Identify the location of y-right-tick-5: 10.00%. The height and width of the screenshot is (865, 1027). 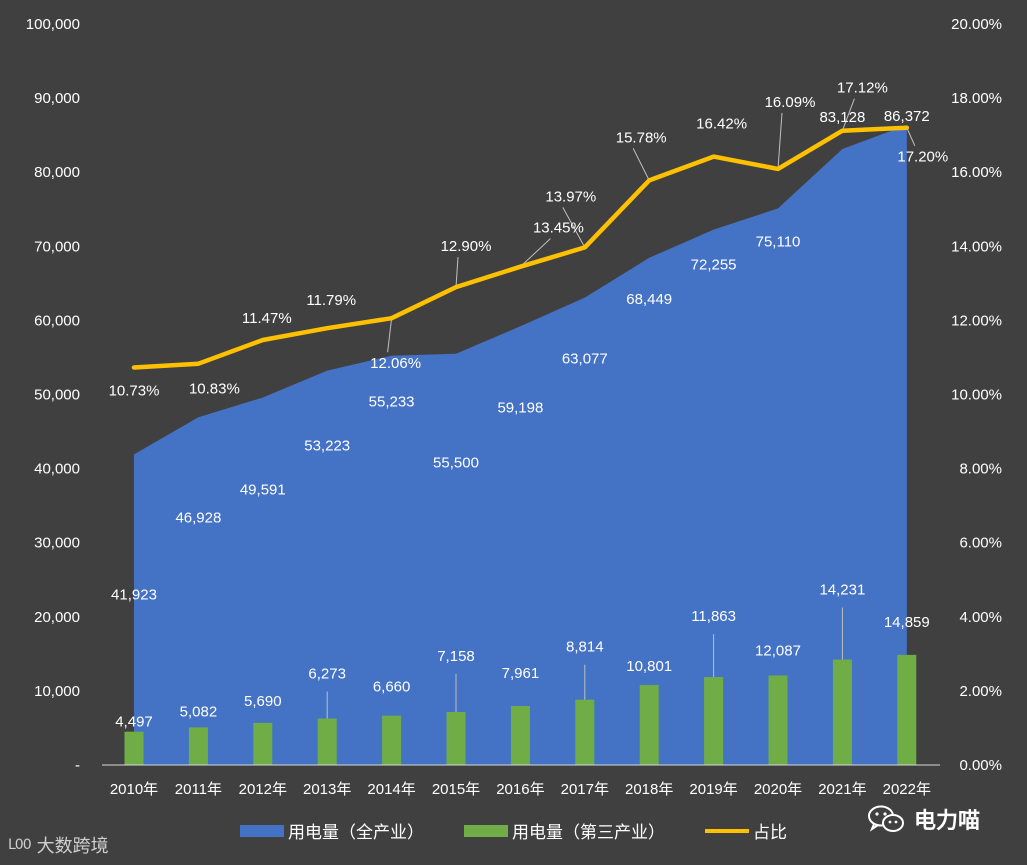
(976, 395).